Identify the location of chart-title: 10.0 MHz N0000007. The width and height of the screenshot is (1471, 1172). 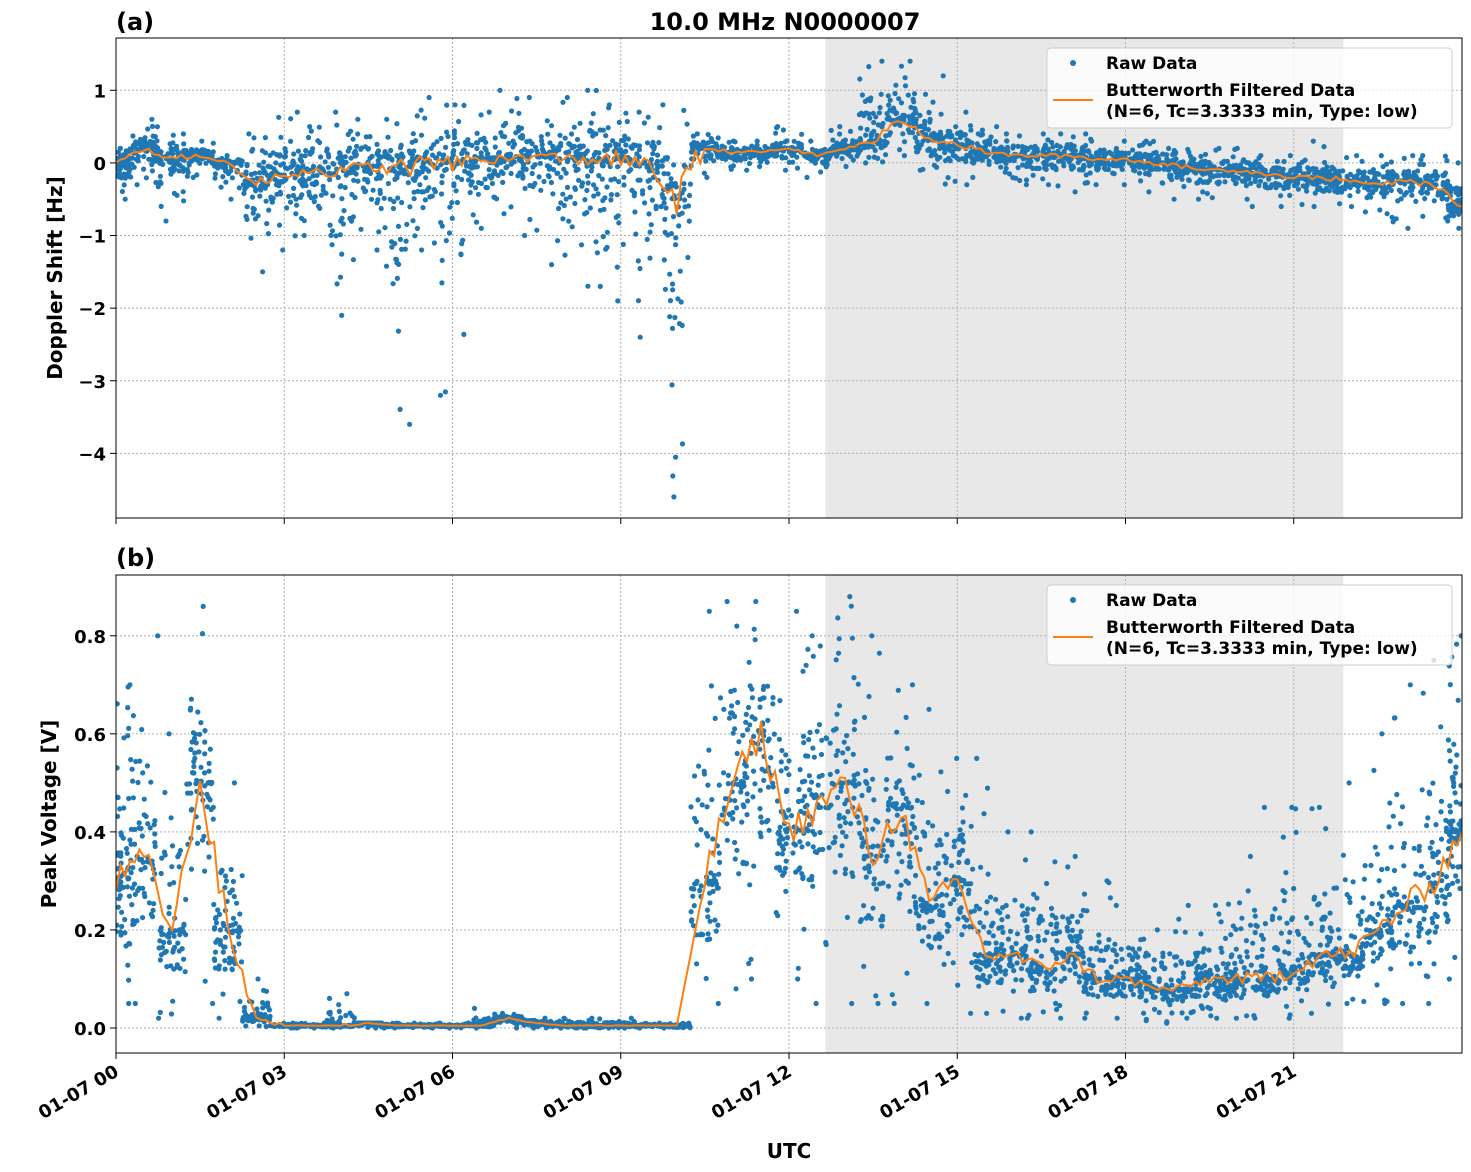
(785, 22).